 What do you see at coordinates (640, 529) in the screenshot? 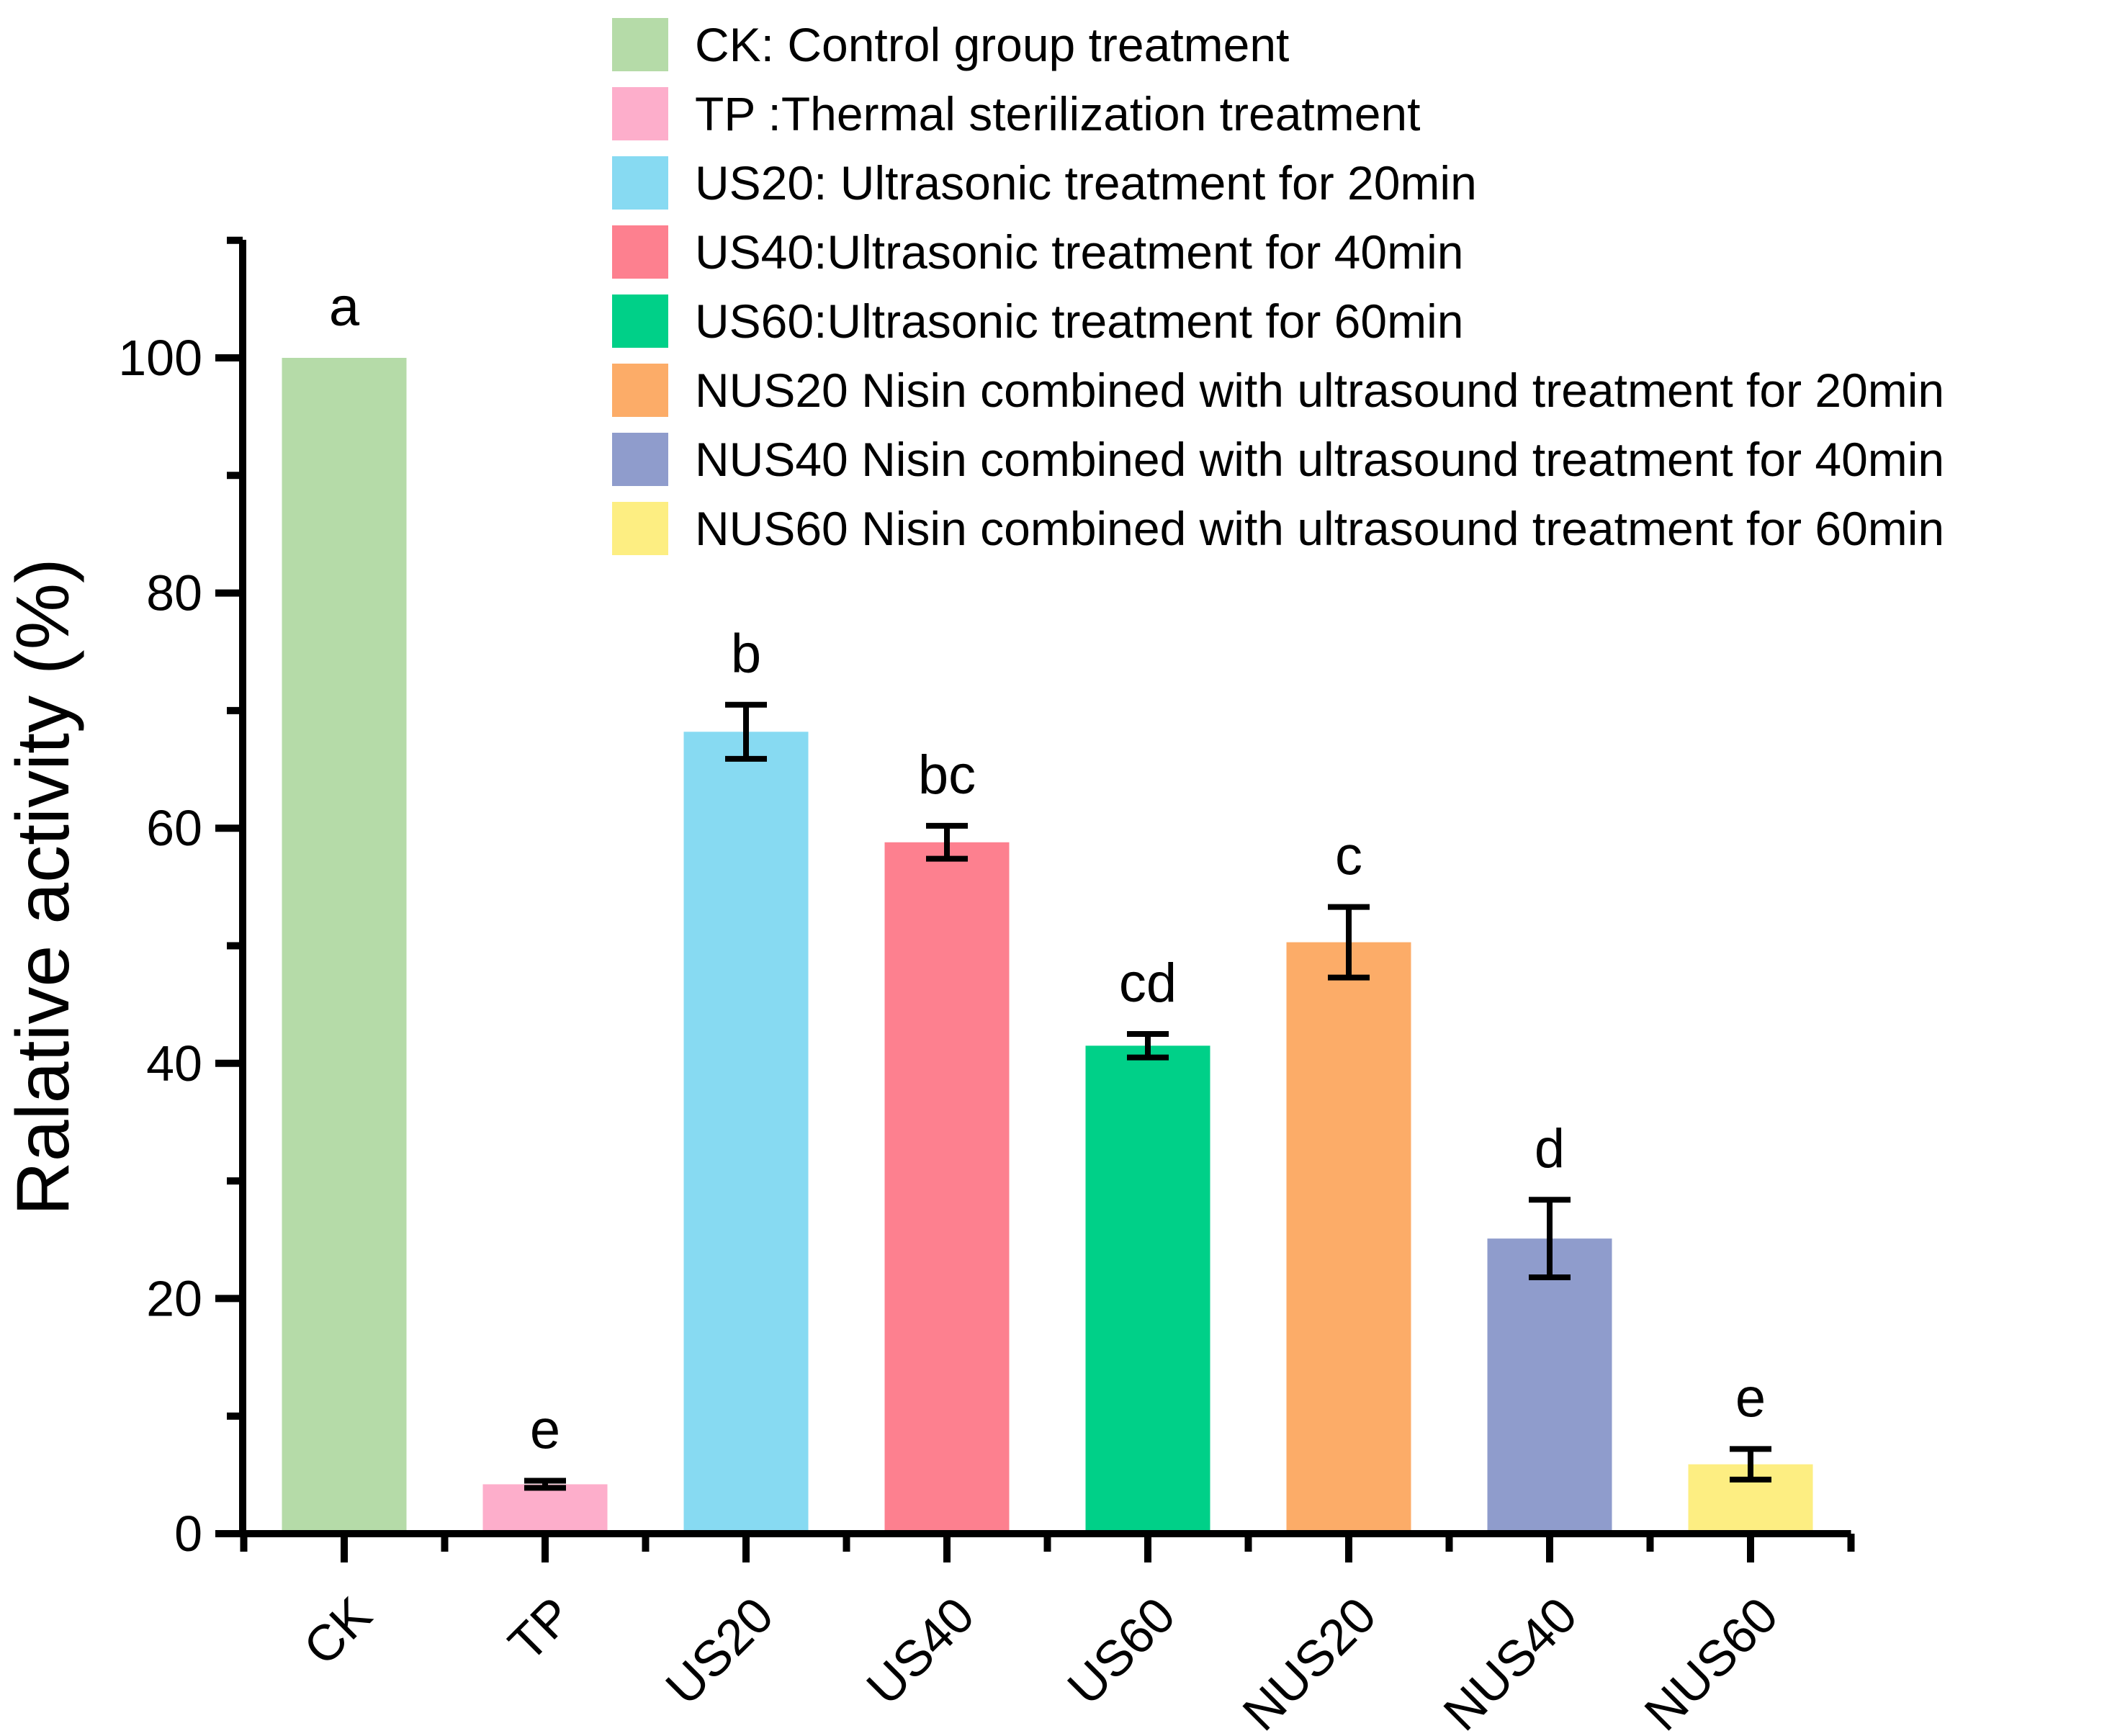
I see `legend-swatch-NUS60` at bounding box center [640, 529].